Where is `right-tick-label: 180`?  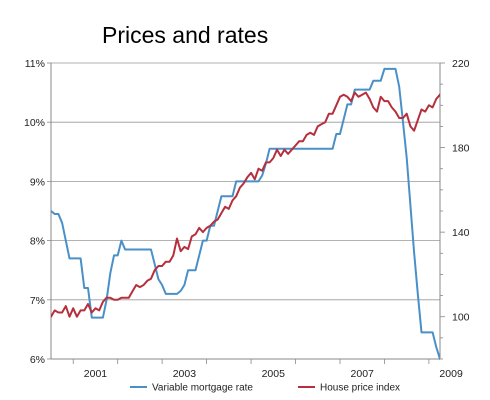 right-tick-label: 180 is located at coordinates (461, 149).